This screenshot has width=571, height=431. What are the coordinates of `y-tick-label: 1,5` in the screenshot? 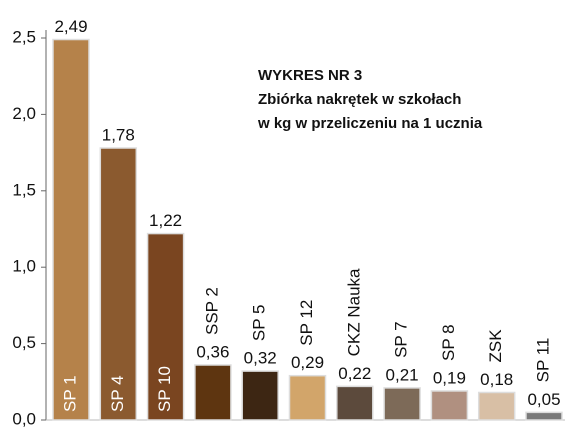 It's located at (24, 189).